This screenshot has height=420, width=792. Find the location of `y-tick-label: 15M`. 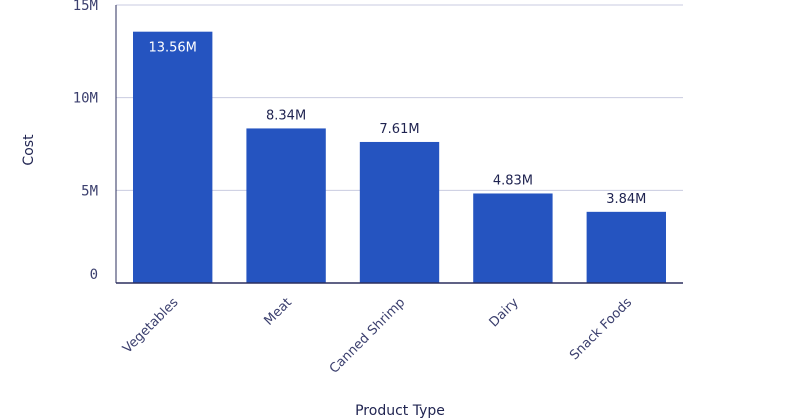

y-tick-label: 15M is located at coordinates (85, 7).